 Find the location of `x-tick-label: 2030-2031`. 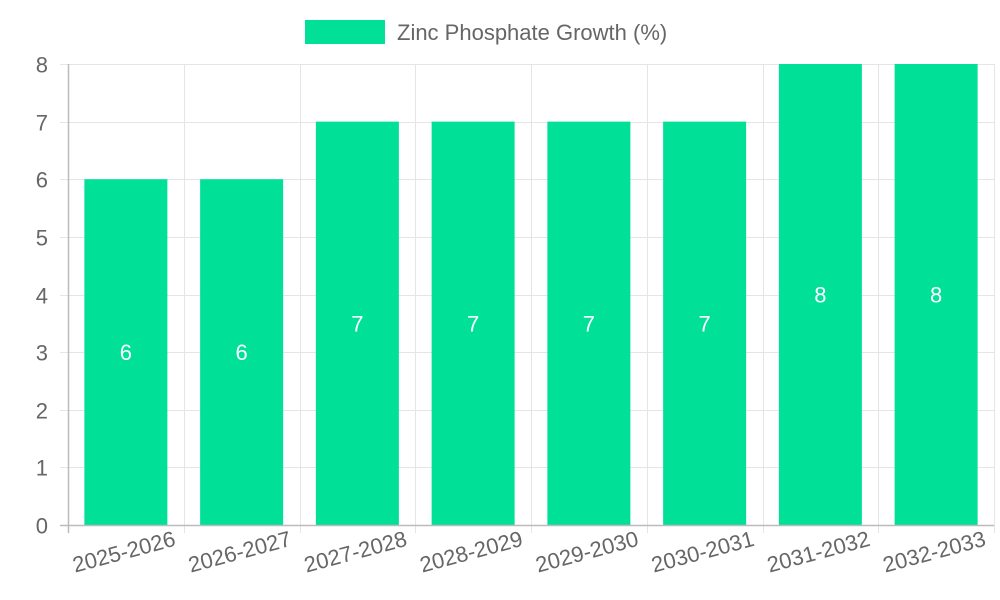

x-tick-label: 2030-2031 is located at coordinates (703, 551).